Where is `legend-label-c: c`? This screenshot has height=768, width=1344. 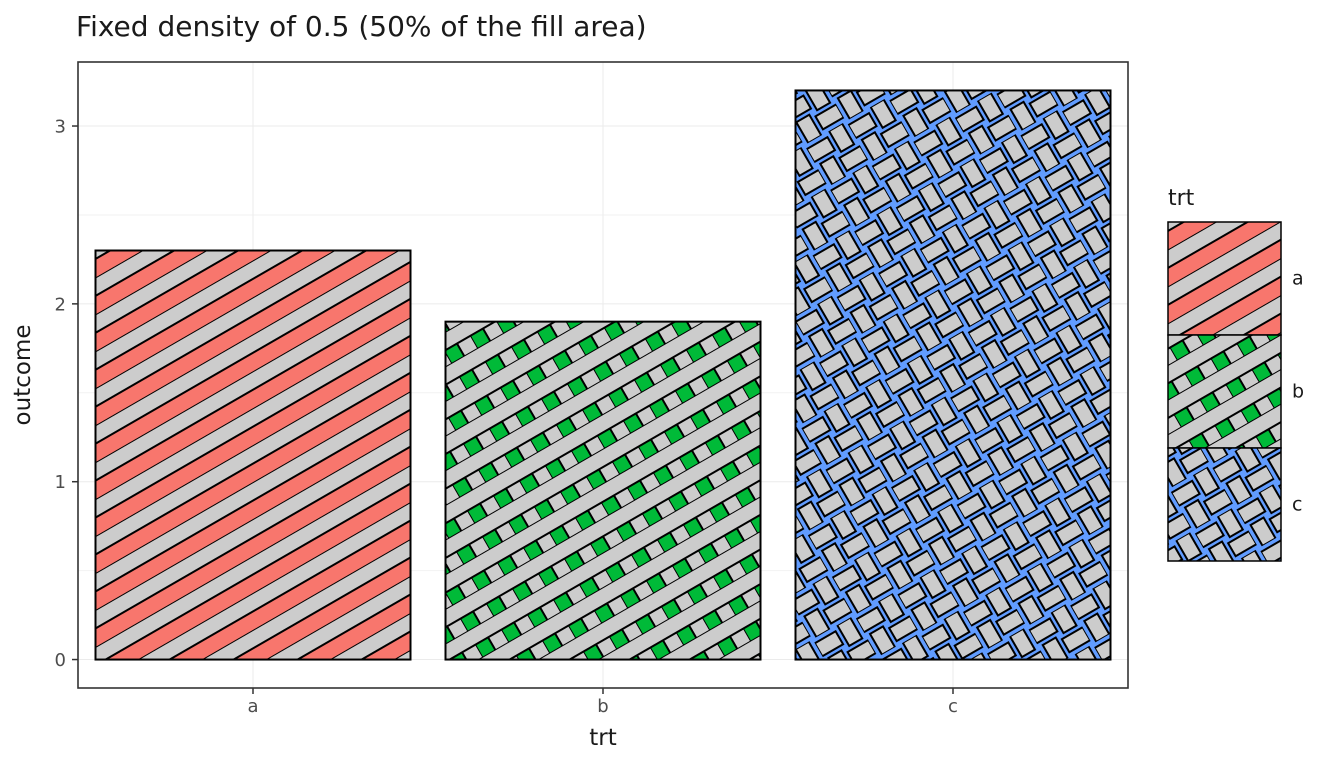 legend-label-c: c is located at coordinates (1297, 505).